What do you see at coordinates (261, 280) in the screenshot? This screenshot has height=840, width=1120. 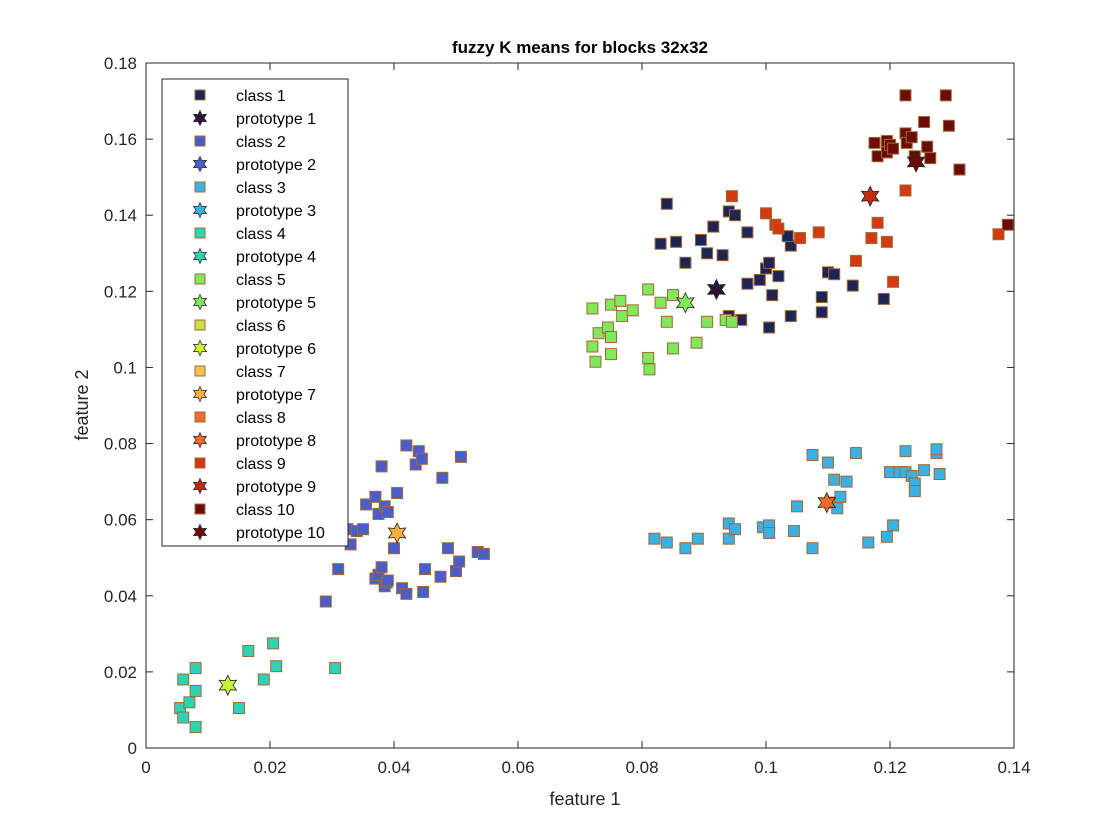 I see `legend-label: class 5` at bounding box center [261, 280].